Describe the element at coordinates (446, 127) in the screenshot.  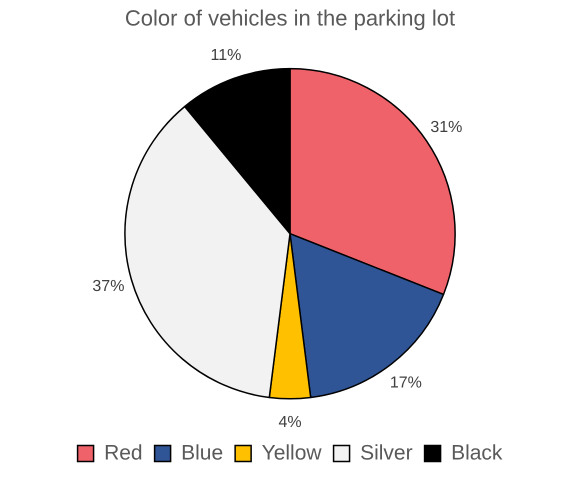
I see `data-label: 31%` at that location.